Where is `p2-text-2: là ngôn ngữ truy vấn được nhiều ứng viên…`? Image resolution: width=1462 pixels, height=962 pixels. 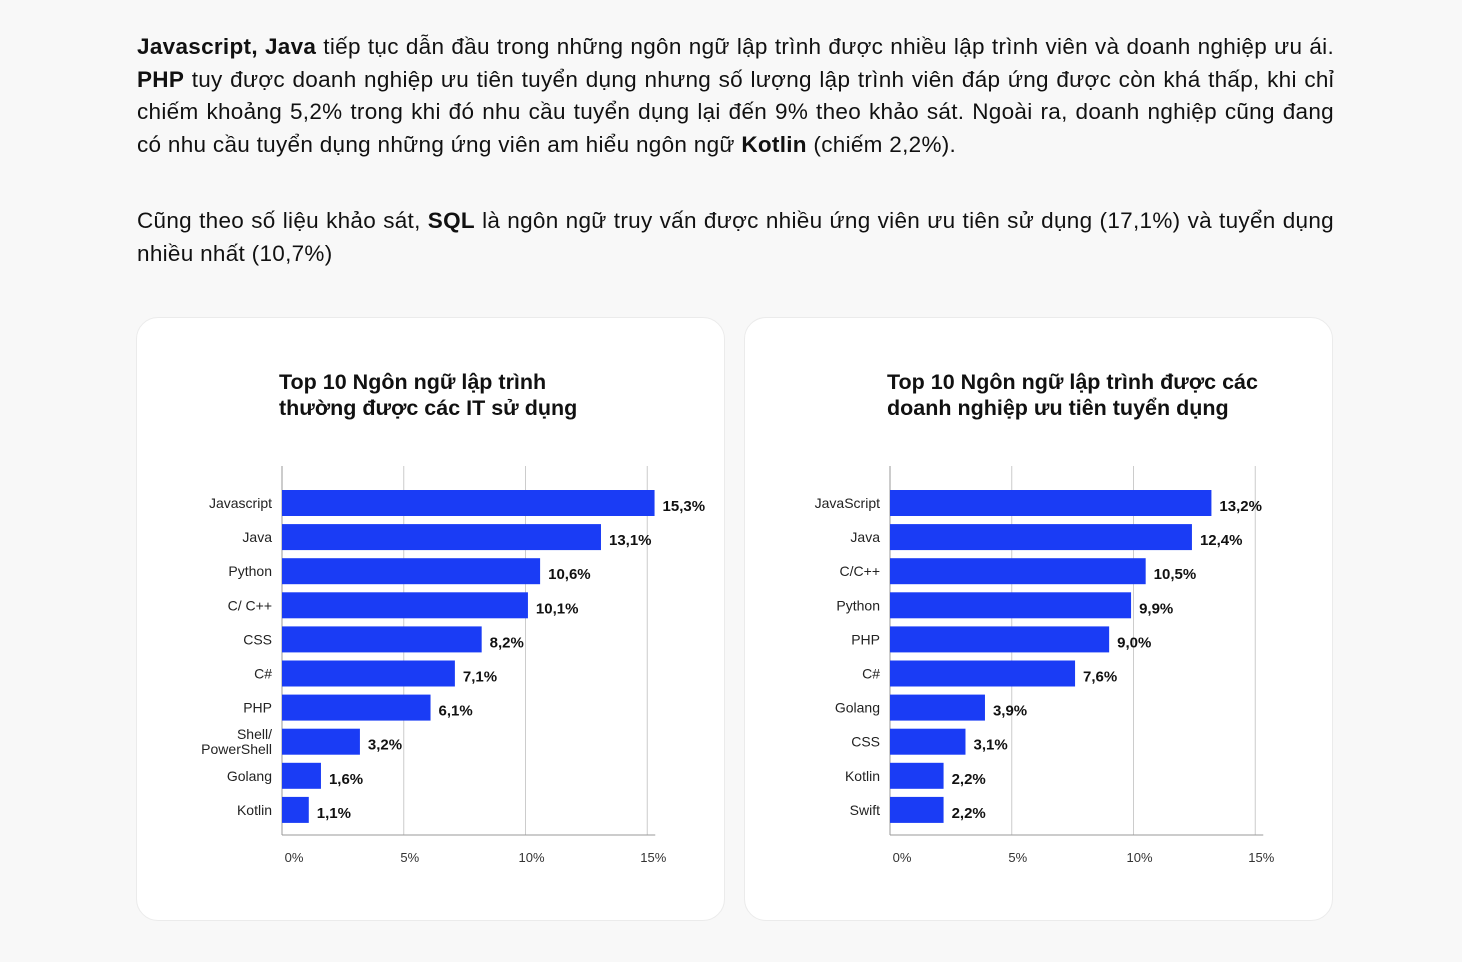 p2-text-2: là ngôn ngữ truy vấn được nhiều ứng viên… is located at coordinates (735, 237).